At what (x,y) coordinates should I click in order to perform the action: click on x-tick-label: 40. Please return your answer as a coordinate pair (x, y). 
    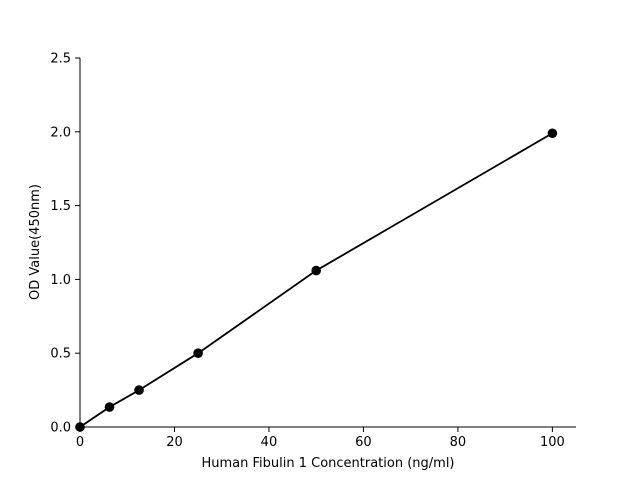
    Looking at the image, I should click on (269, 442).